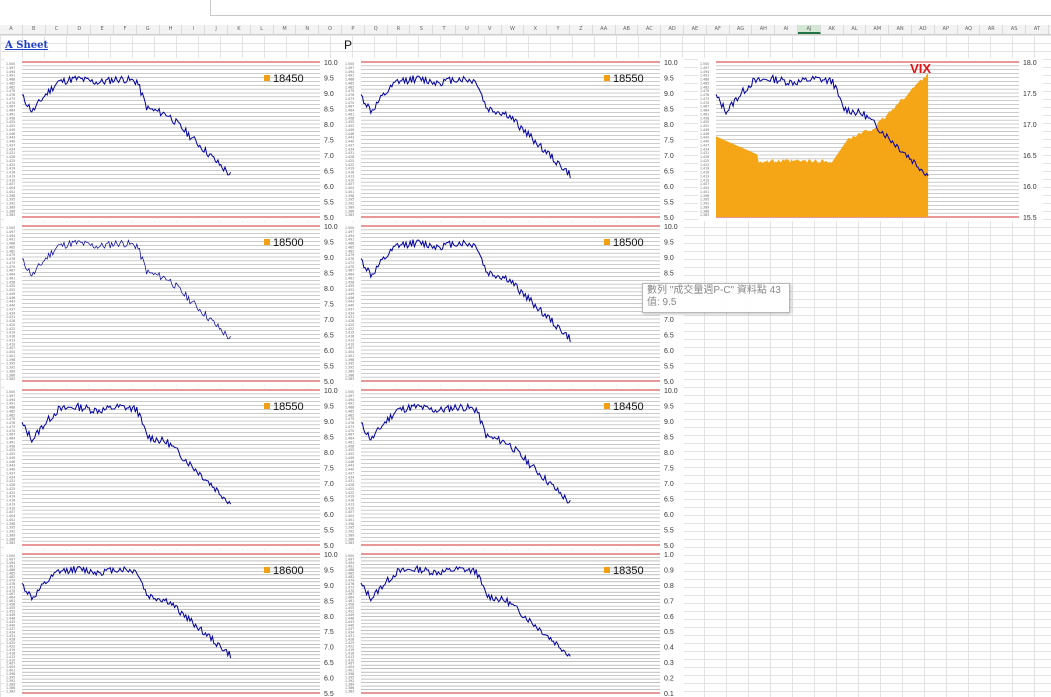 Image resolution: width=1051 pixels, height=697 pixels. What do you see at coordinates (490, 29) in the screenshot?
I see `column-header-v: V` at bounding box center [490, 29].